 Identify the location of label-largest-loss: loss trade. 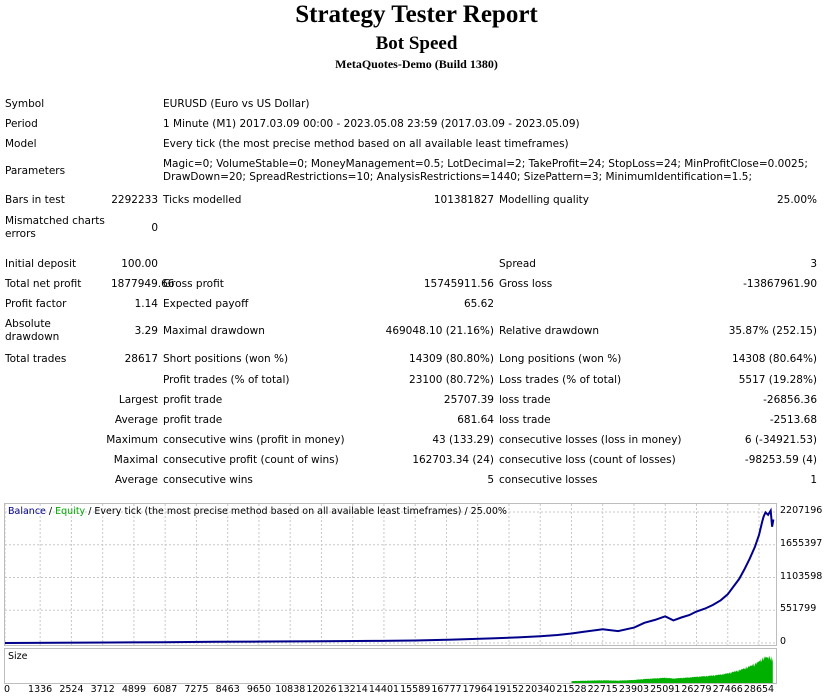
(525, 400).